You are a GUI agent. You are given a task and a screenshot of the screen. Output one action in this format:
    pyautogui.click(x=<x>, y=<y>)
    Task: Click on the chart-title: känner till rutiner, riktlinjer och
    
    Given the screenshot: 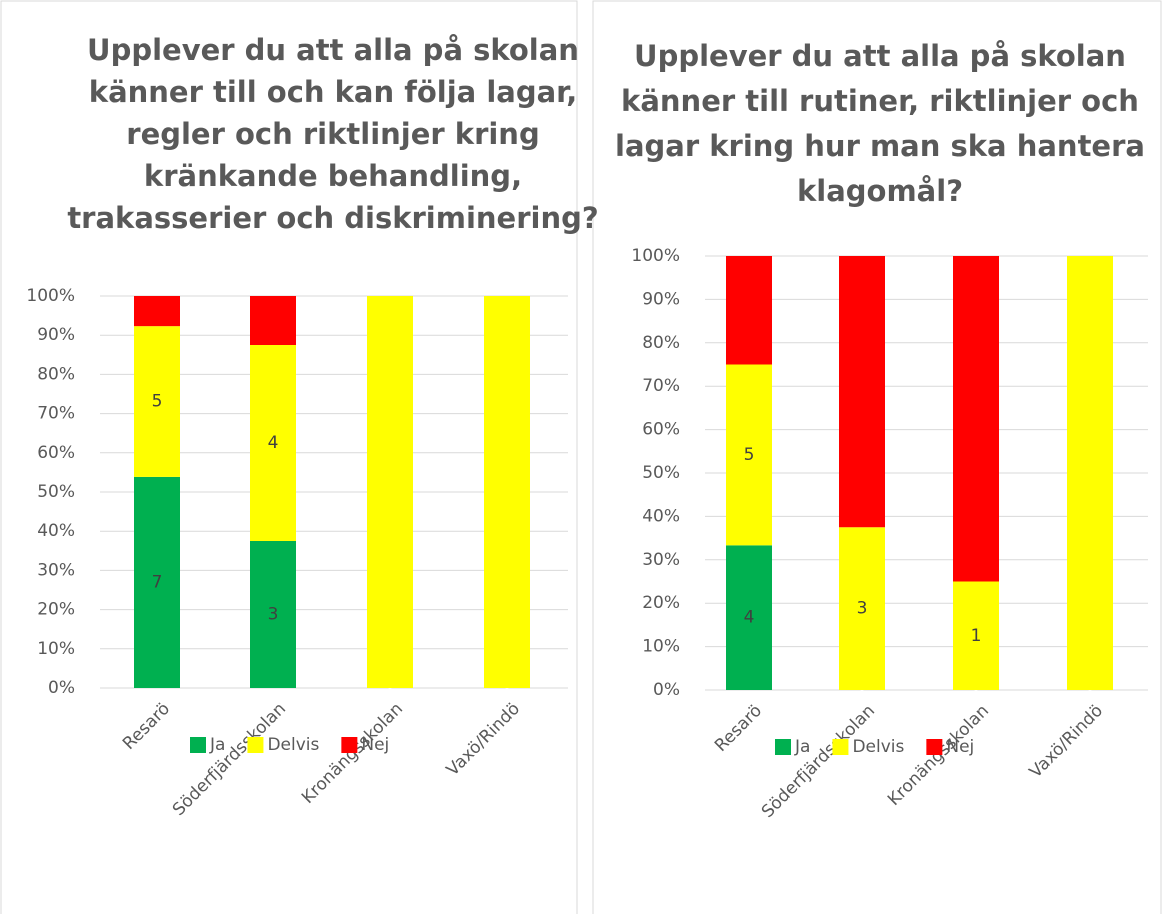 What is the action you would take?
    pyautogui.click(x=880, y=101)
    